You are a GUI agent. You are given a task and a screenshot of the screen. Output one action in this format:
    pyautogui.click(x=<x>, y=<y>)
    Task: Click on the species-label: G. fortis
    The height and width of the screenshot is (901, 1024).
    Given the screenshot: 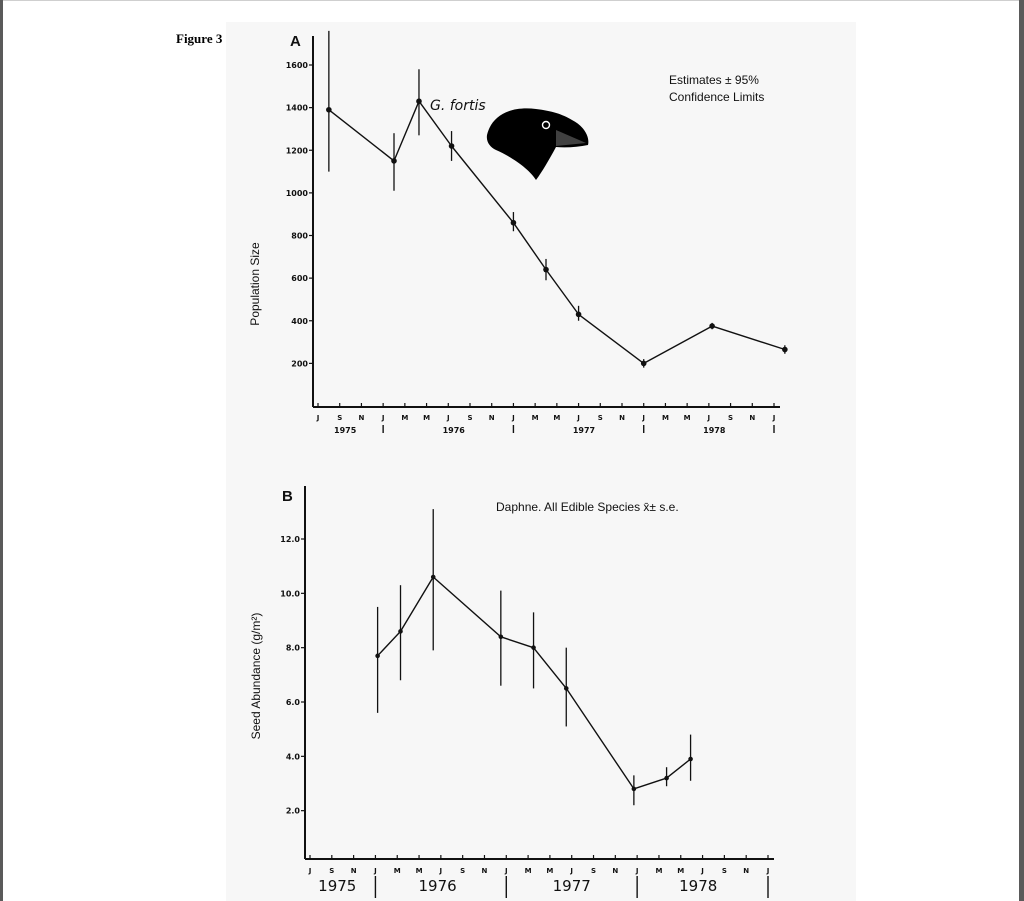 What is the action you would take?
    pyautogui.click(x=458, y=106)
    